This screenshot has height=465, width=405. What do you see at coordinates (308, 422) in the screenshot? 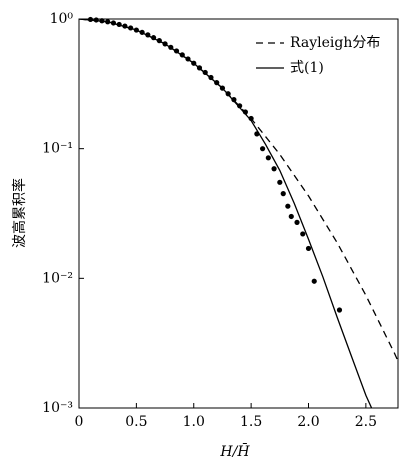
I see `x-tick-label: 2.0` at bounding box center [308, 422].